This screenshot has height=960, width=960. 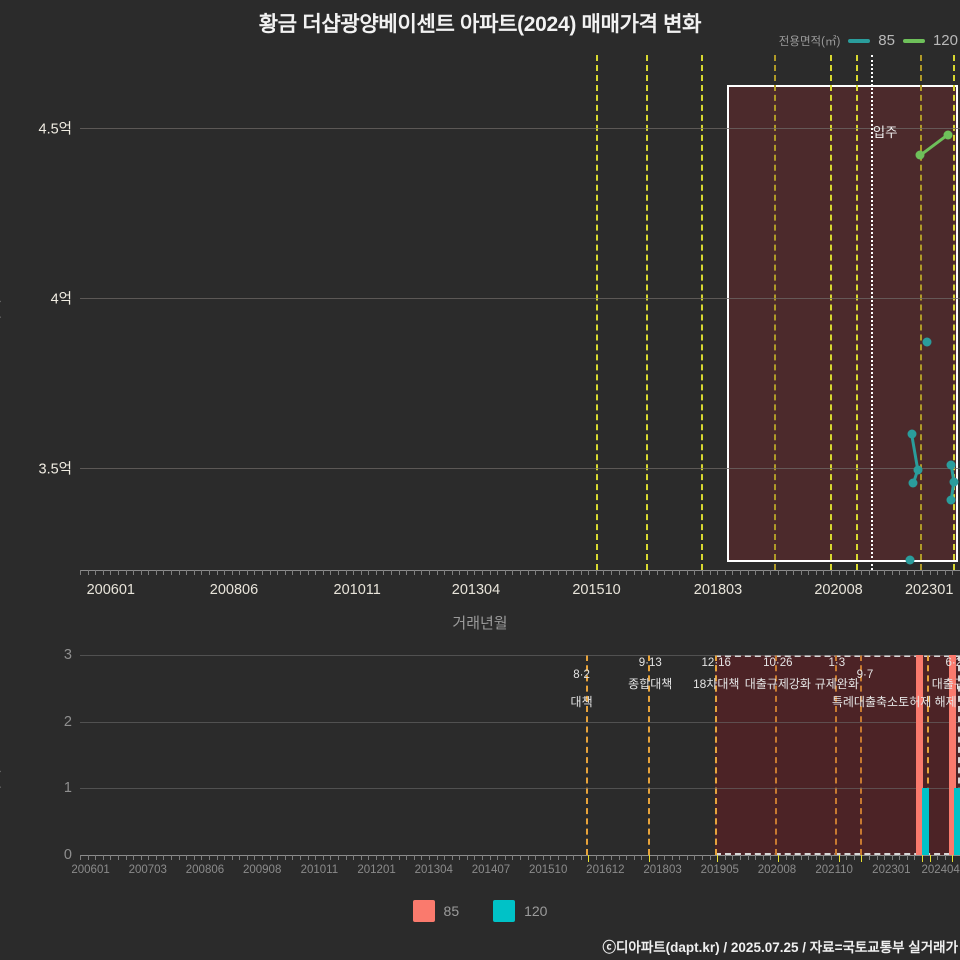 What do you see at coordinates (836, 755) in the screenshot?
I see `volume-event-line` at bounding box center [836, 755].